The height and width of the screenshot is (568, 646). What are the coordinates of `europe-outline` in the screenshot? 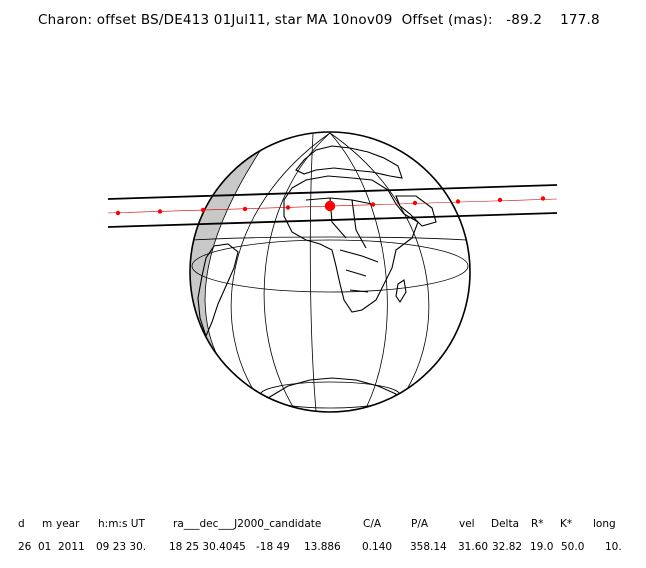 It's located at (349, 162).